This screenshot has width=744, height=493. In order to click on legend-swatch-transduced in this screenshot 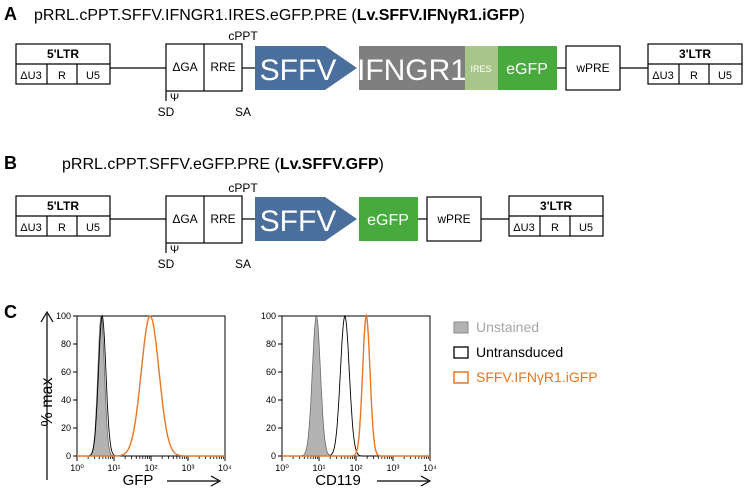, I will do `click(461, 377)`.